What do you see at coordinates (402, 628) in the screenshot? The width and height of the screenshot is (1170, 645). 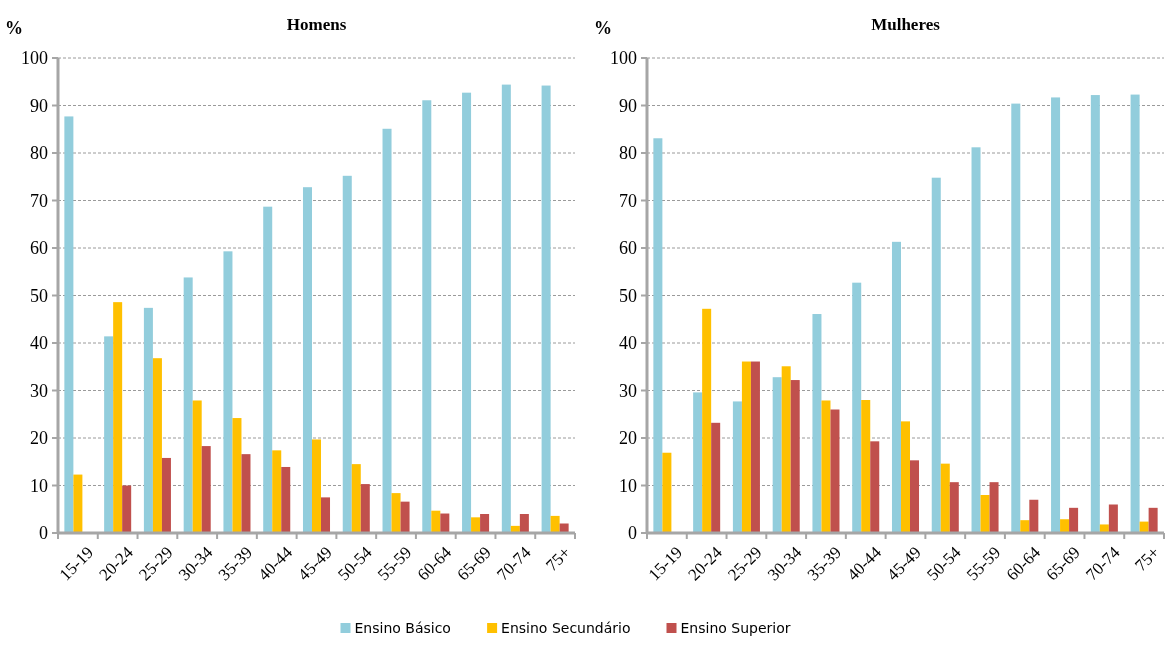 I see `legend-label: Ensino Básico` at bounding box center [402, 628].